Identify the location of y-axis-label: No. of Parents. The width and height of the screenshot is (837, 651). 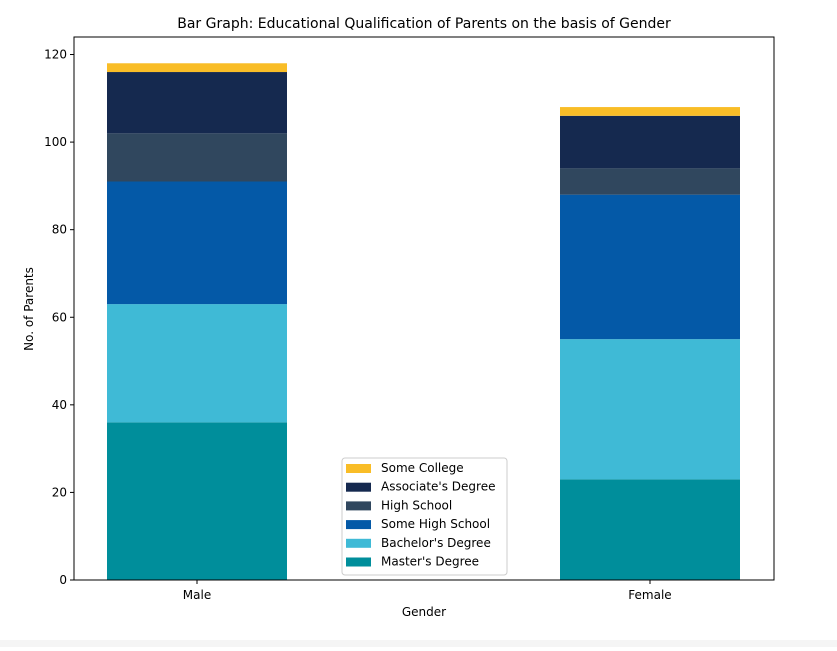
(29, 309).